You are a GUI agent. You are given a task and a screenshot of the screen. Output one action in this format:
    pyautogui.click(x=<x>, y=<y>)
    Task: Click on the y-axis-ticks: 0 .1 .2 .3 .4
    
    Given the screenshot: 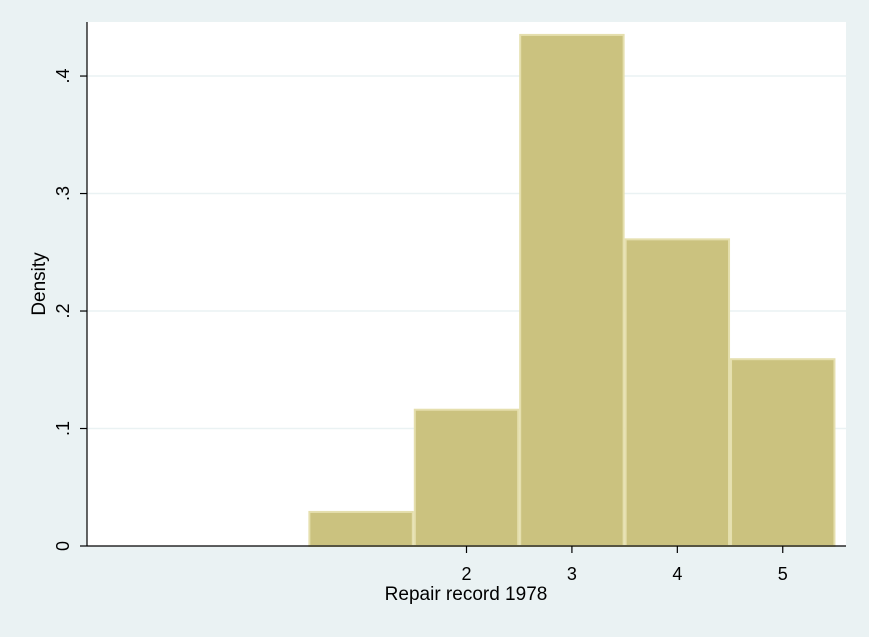 What is the action you would take?
    pyautogui.click(x=70, y=310)
    